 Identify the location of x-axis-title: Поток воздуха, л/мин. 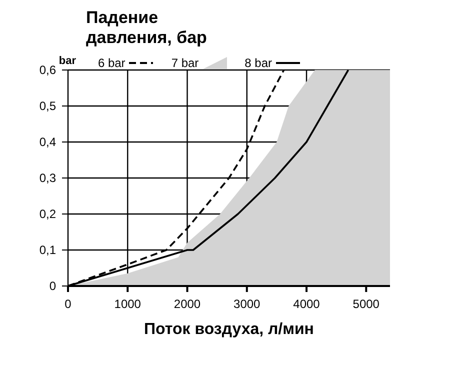
(229, 329).